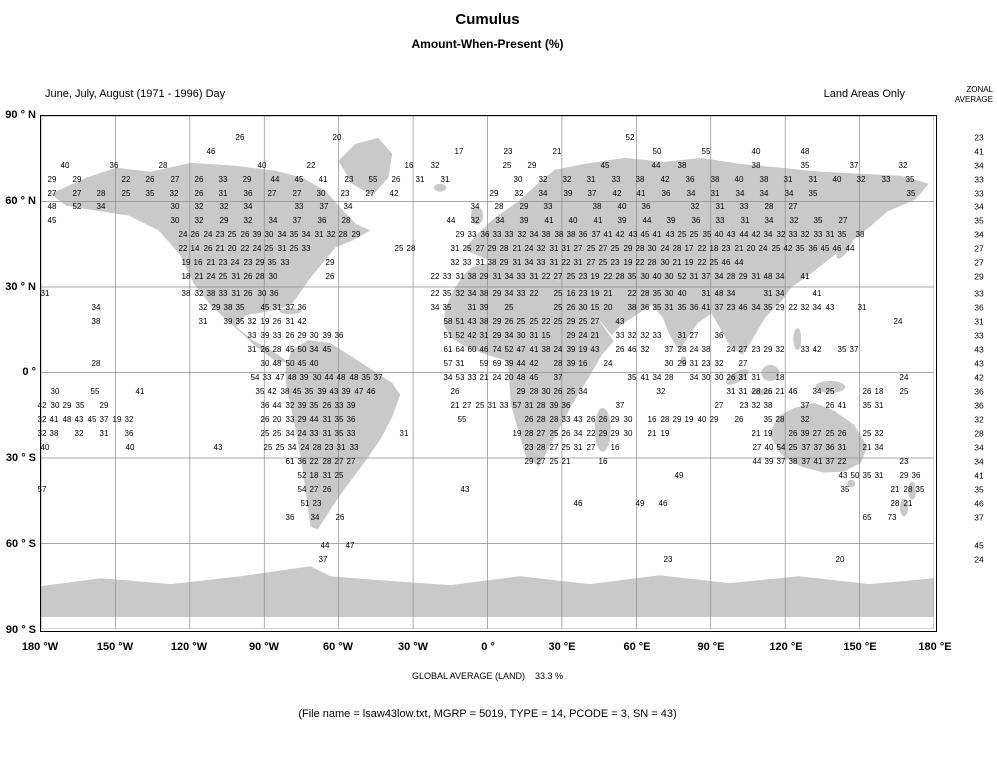 This screenshot has height=760, width=997. What do you see at coordinates (979, 517) in the screenshot?
I see `zonal-average-value: 37` at bounding box center [979, 517].